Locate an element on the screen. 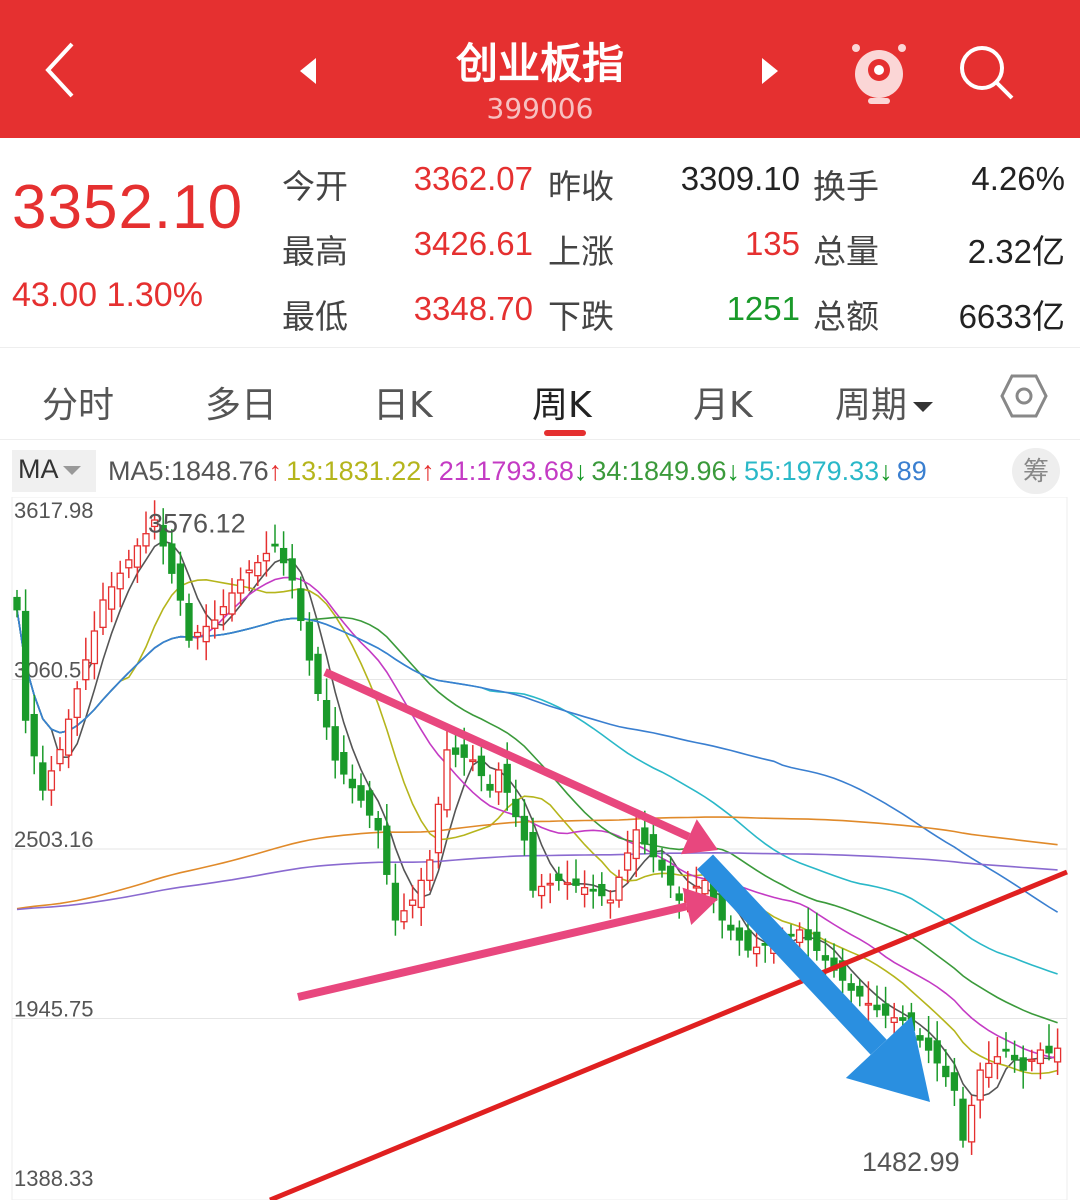 The width and height of the screenshot is (1080, 1200). quote-label: 换手 is located at coordinates (846, 186).